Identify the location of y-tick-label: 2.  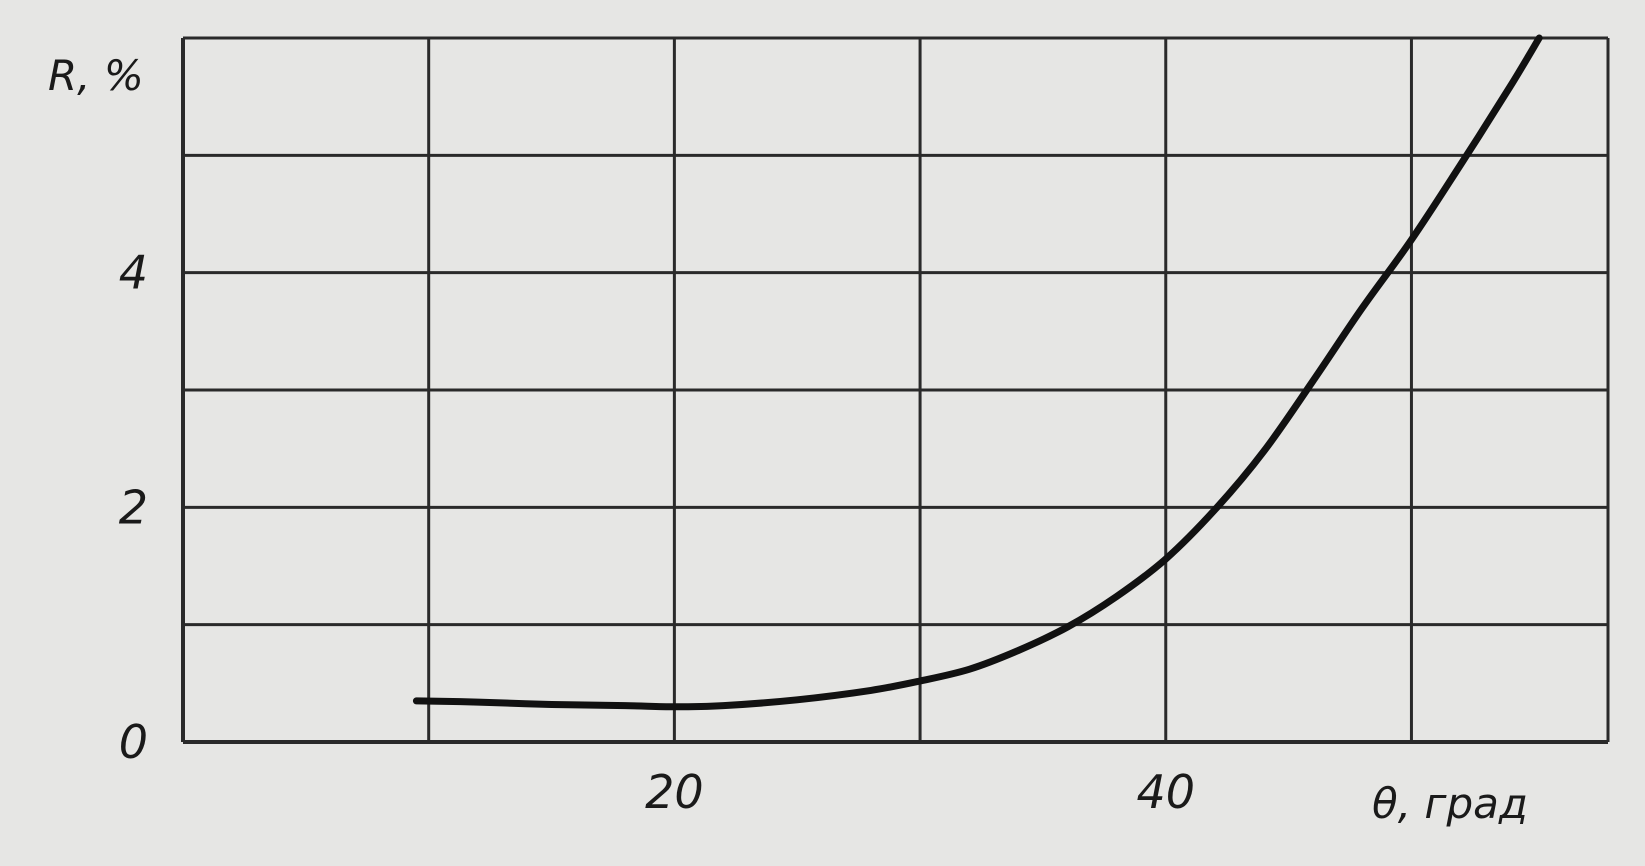
(133, 507).